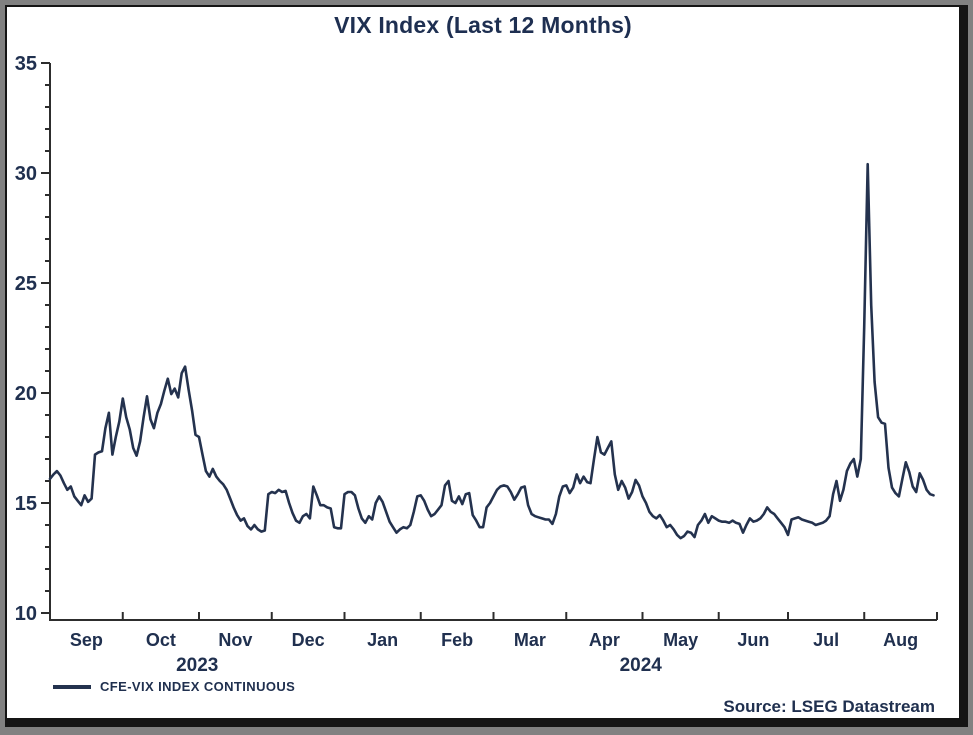  What do you see at coordinates (26, 64) in the screenshot?
I see `y-tick-label: 35` at bounding box center [26, 64].